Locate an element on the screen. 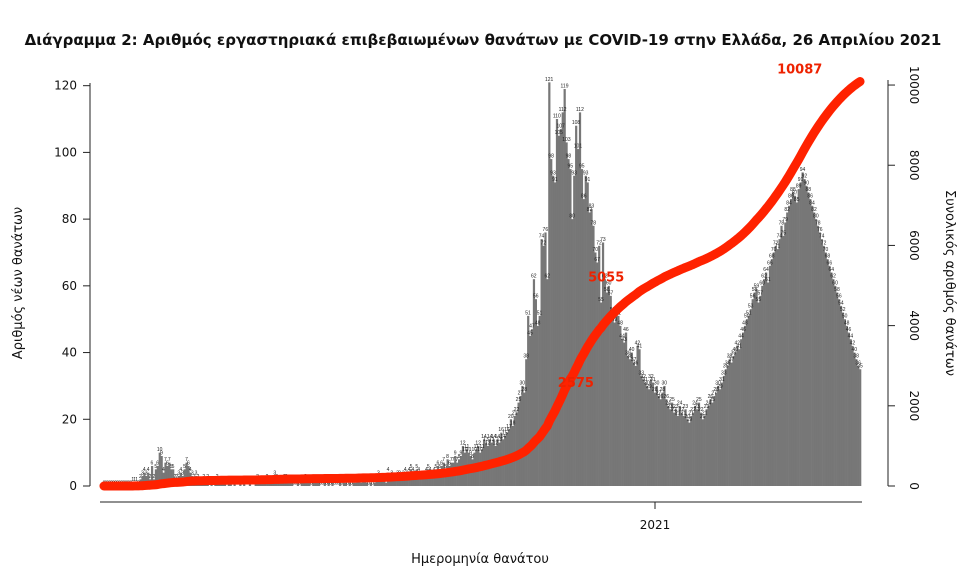 The image size is (966, 574). bar-value-label: 57 is located at coordinates (611, 293).